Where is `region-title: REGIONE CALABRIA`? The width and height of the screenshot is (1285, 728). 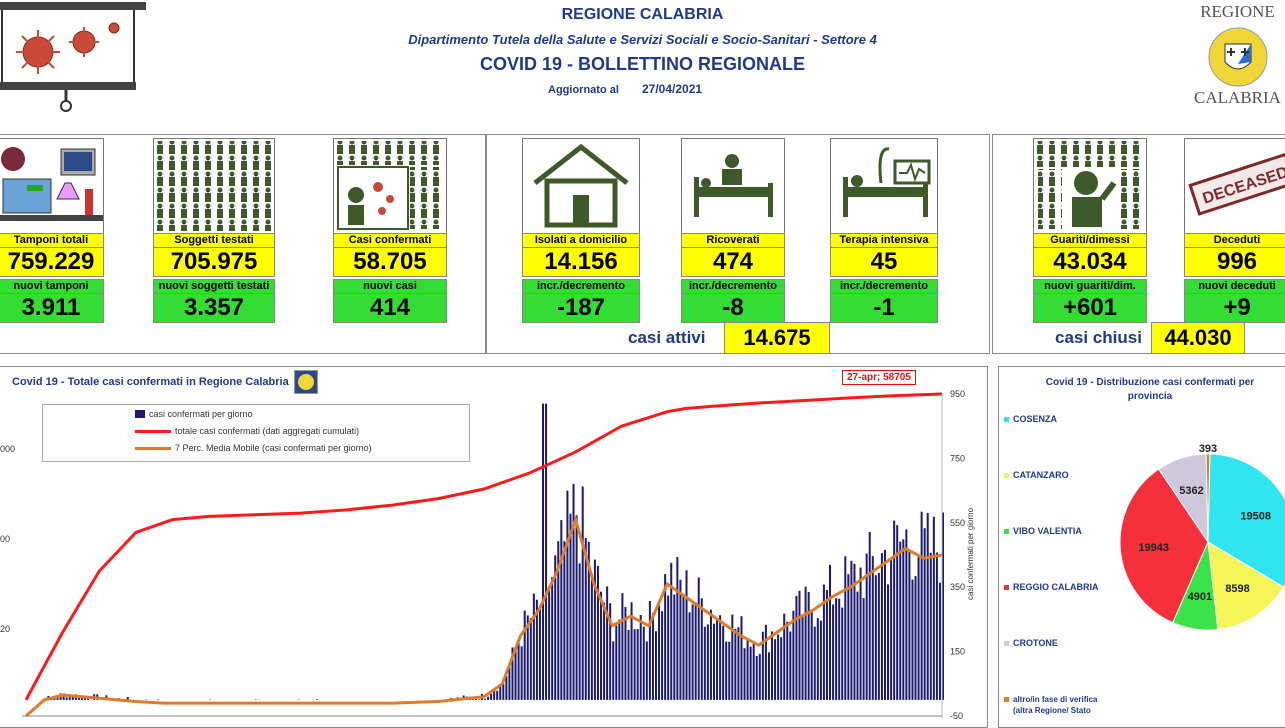
region-title: REGIONE CALABRIA is located at coordinates (642, 15).